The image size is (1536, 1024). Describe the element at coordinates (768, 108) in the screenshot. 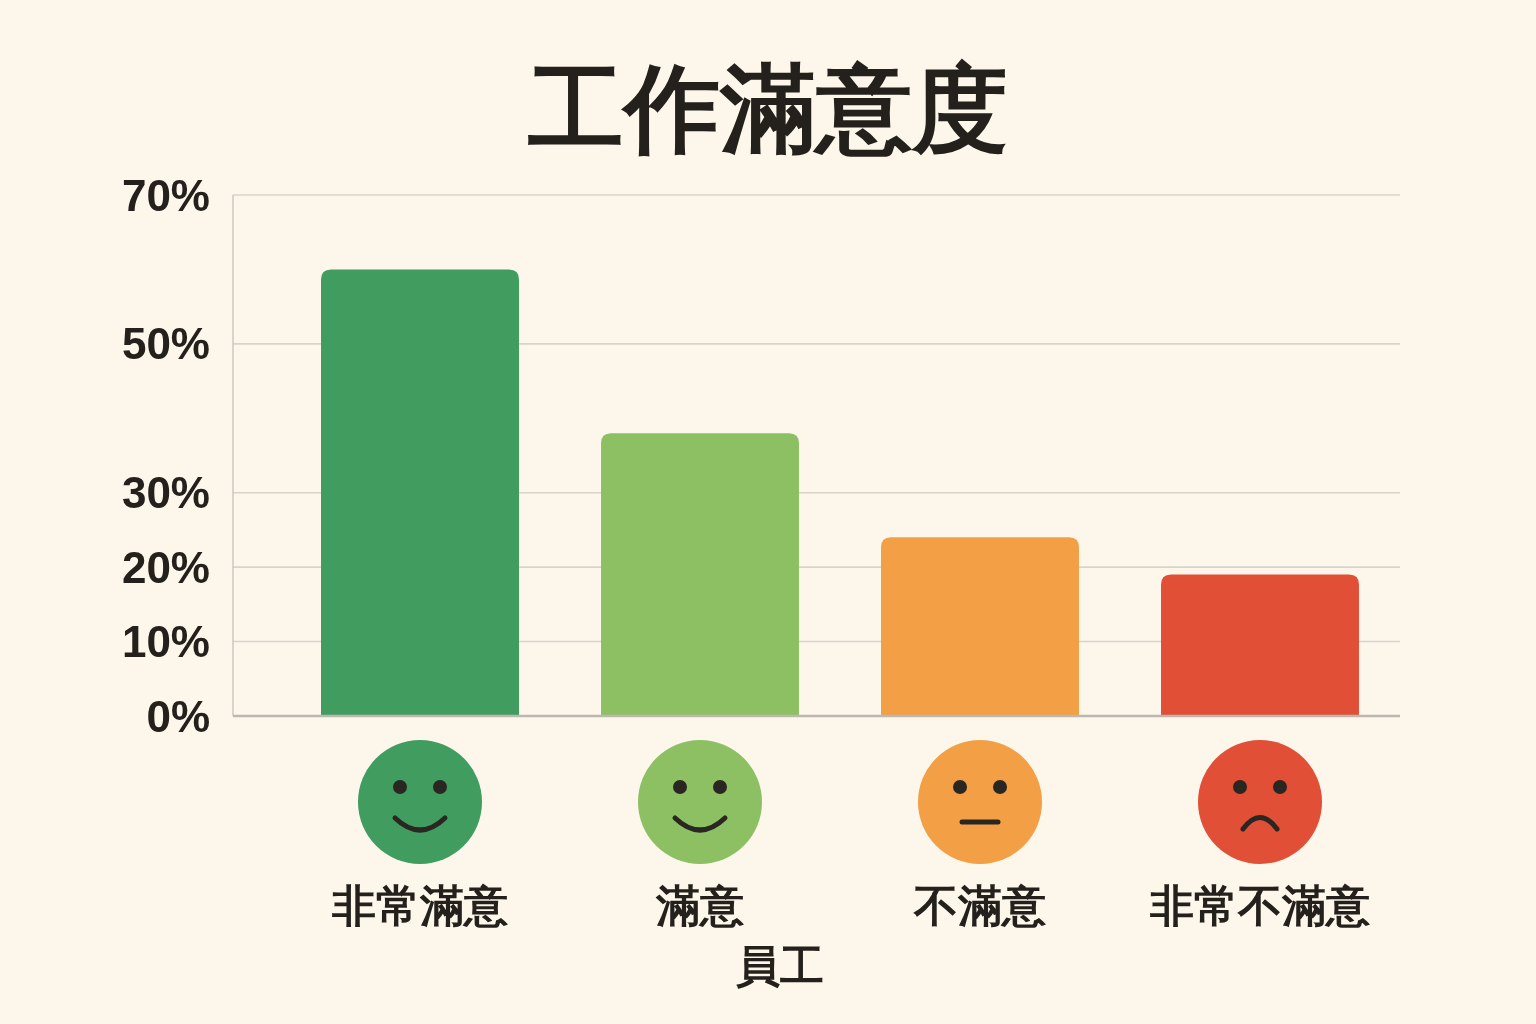

I see `title: 工作滿意度` at that location.